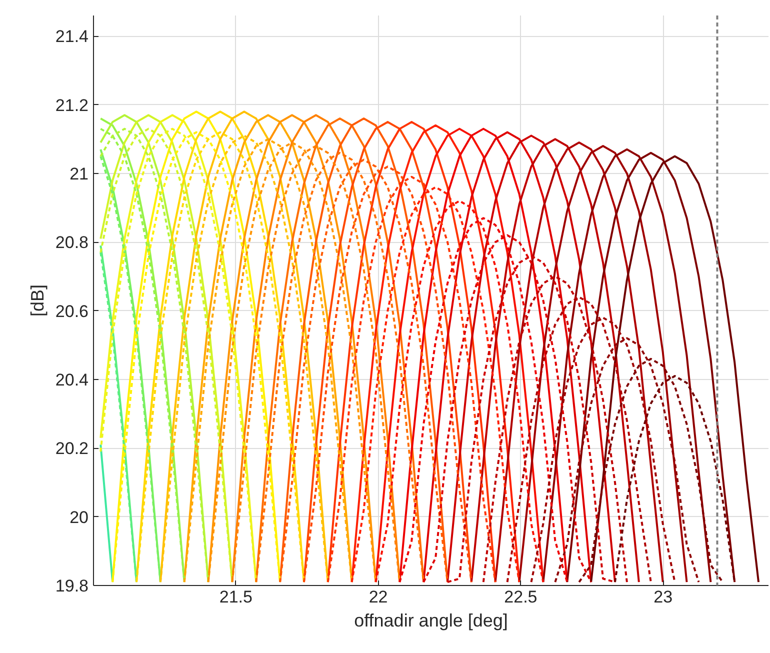  I want to click on x-tick-label: 22.5, so click(521, 597).